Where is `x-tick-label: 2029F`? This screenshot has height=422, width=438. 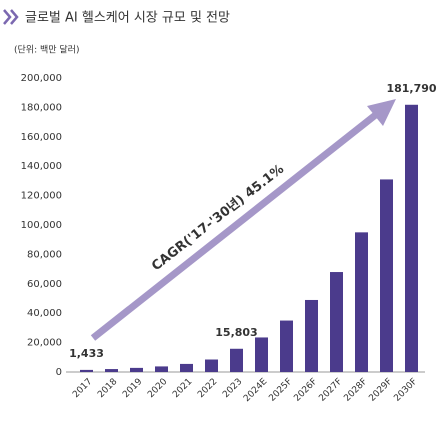 x-tick-label: 2029F is located at coordinates (380, 390).